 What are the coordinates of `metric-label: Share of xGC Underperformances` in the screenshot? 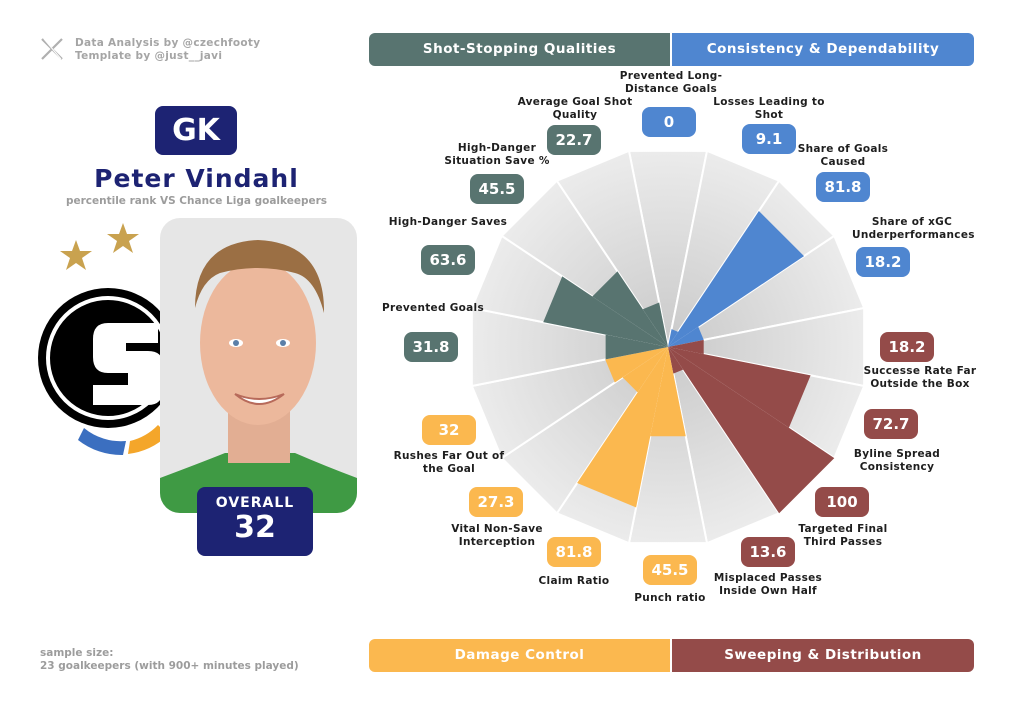 It's located at (913, 228).